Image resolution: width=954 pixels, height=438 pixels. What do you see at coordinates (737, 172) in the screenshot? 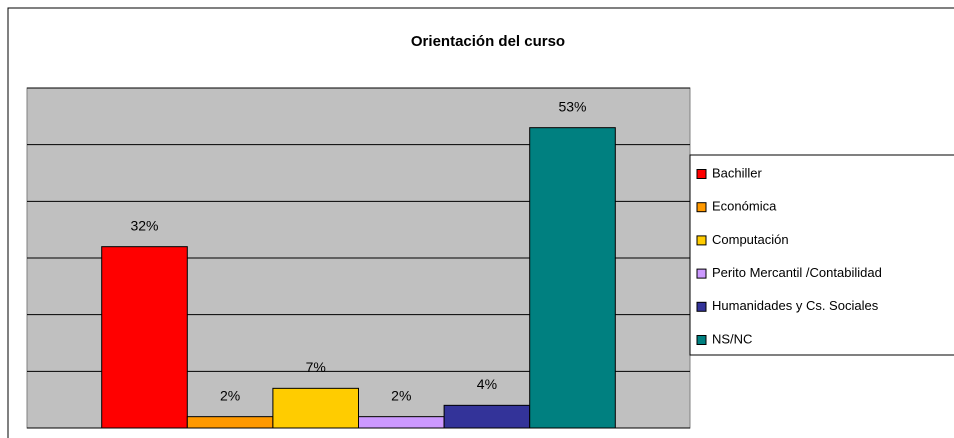
I see `legend-label: Bachiller` at bounding box center [737, 172].